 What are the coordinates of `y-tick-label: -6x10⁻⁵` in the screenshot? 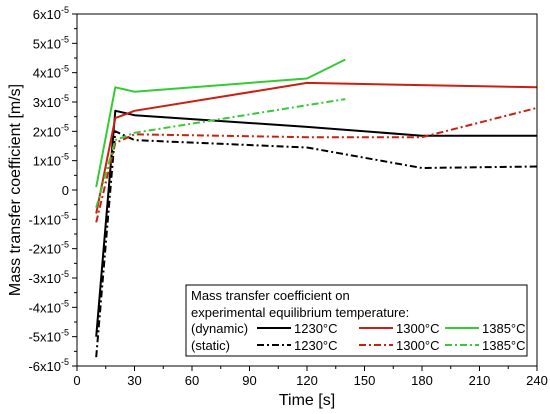 It's located at (48, 365).